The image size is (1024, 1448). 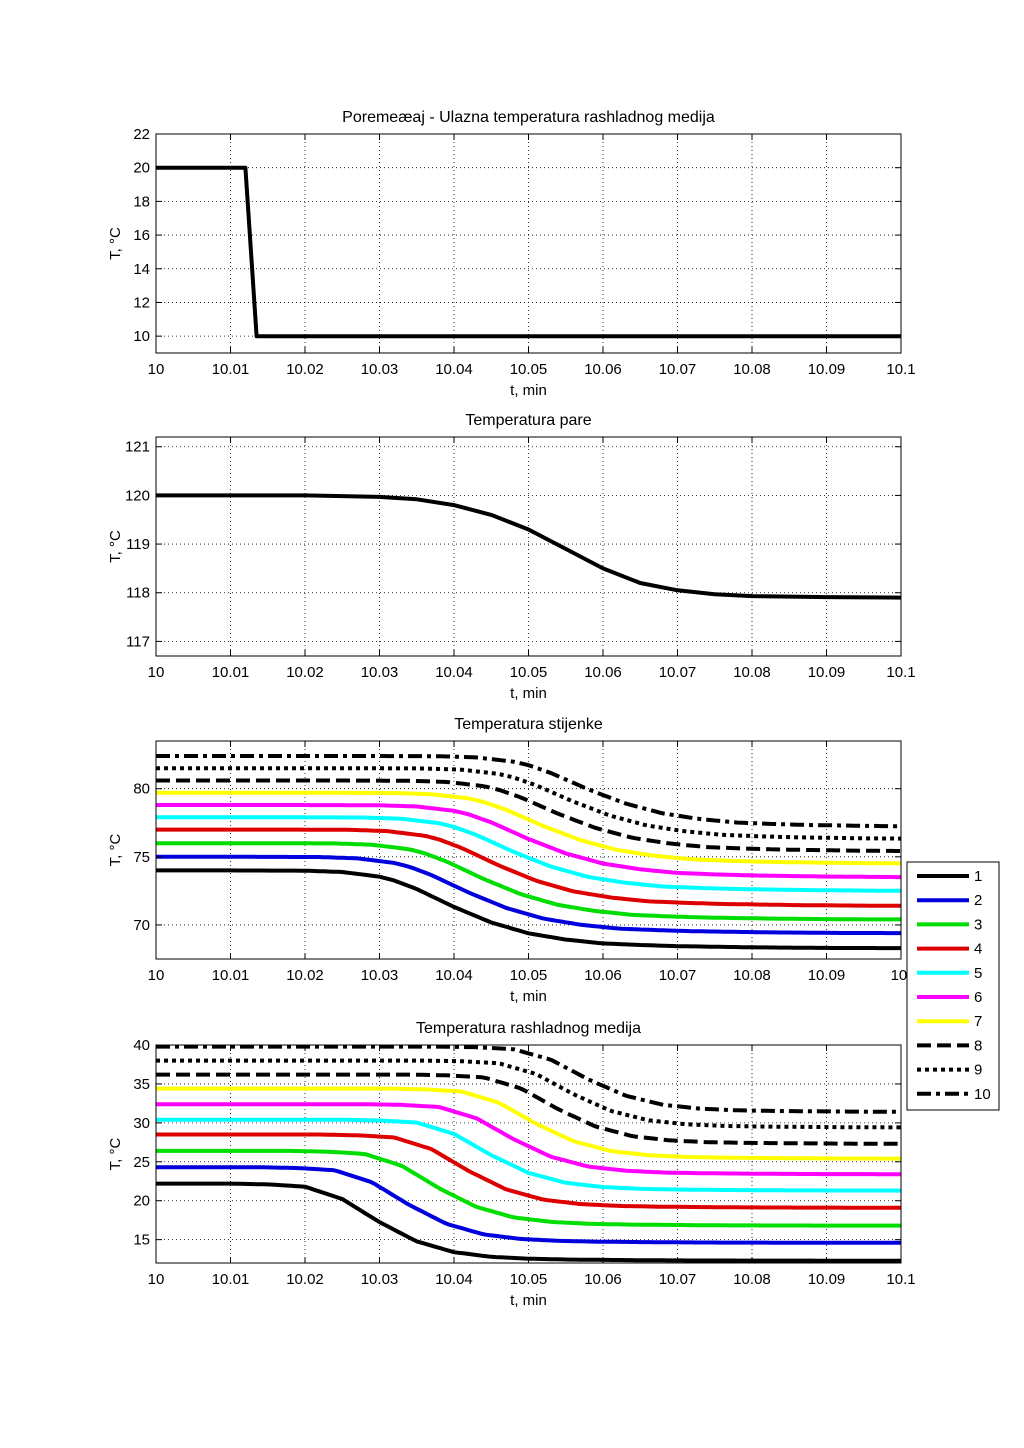 I want to click on y-tick-label: 30, so click(x=141, y=1123).